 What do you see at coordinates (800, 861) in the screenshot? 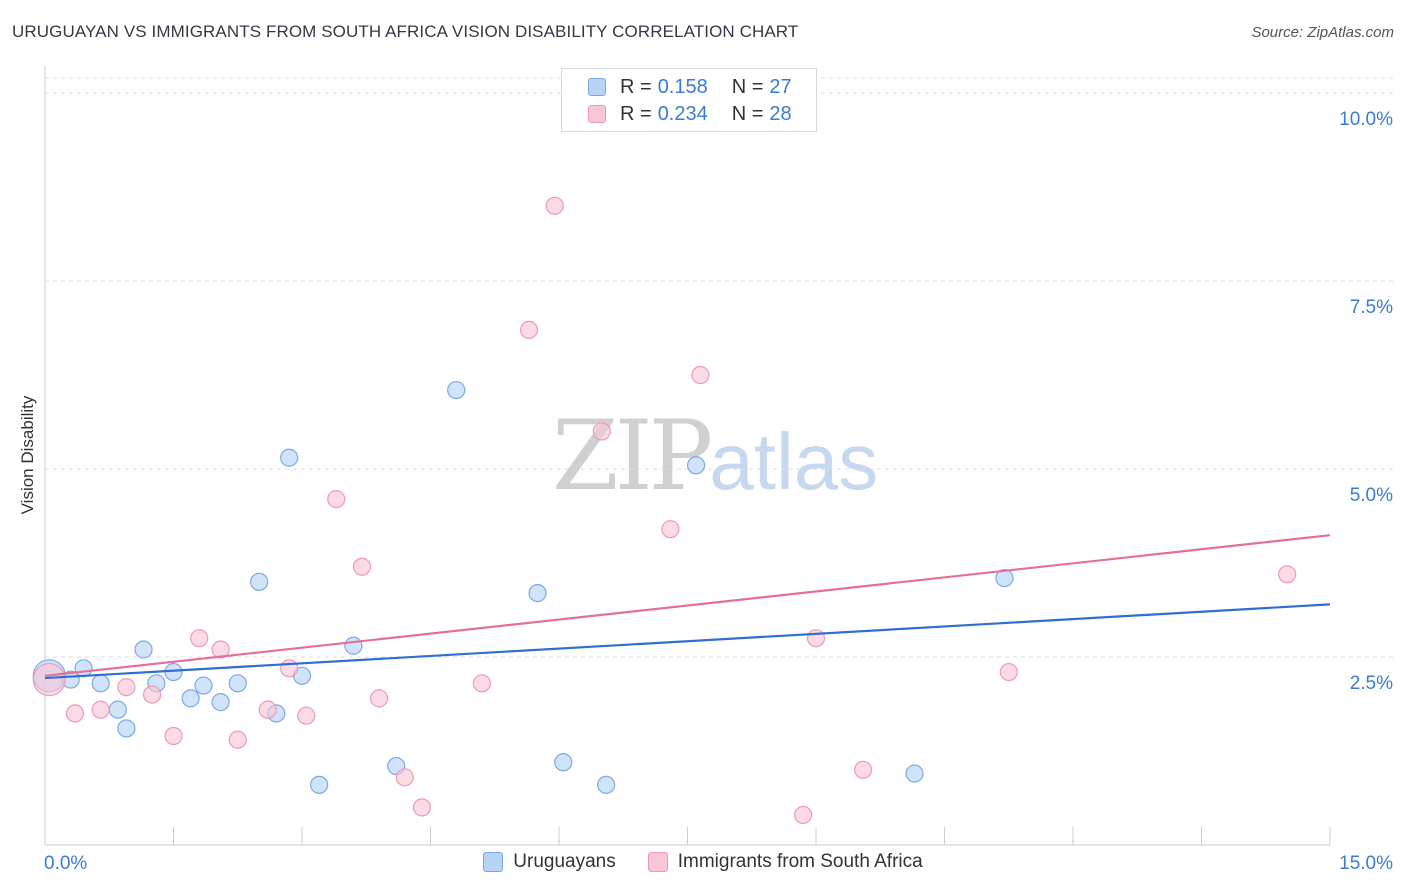
I see `legend-label-south-africa: Immigrants from South Africa` at bounding box center [800, 861].